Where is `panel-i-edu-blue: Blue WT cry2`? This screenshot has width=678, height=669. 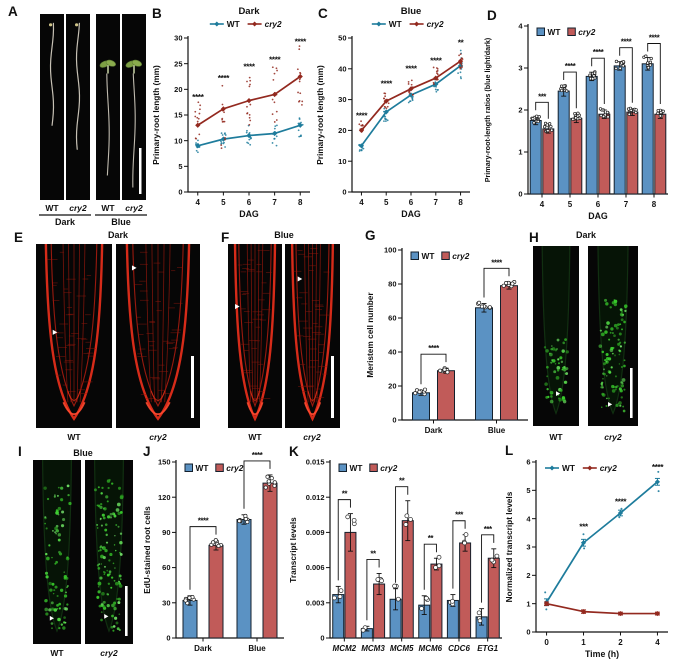 panel-i-edu-blue: Blue WT cry2 is located at coordinates (83, 553).